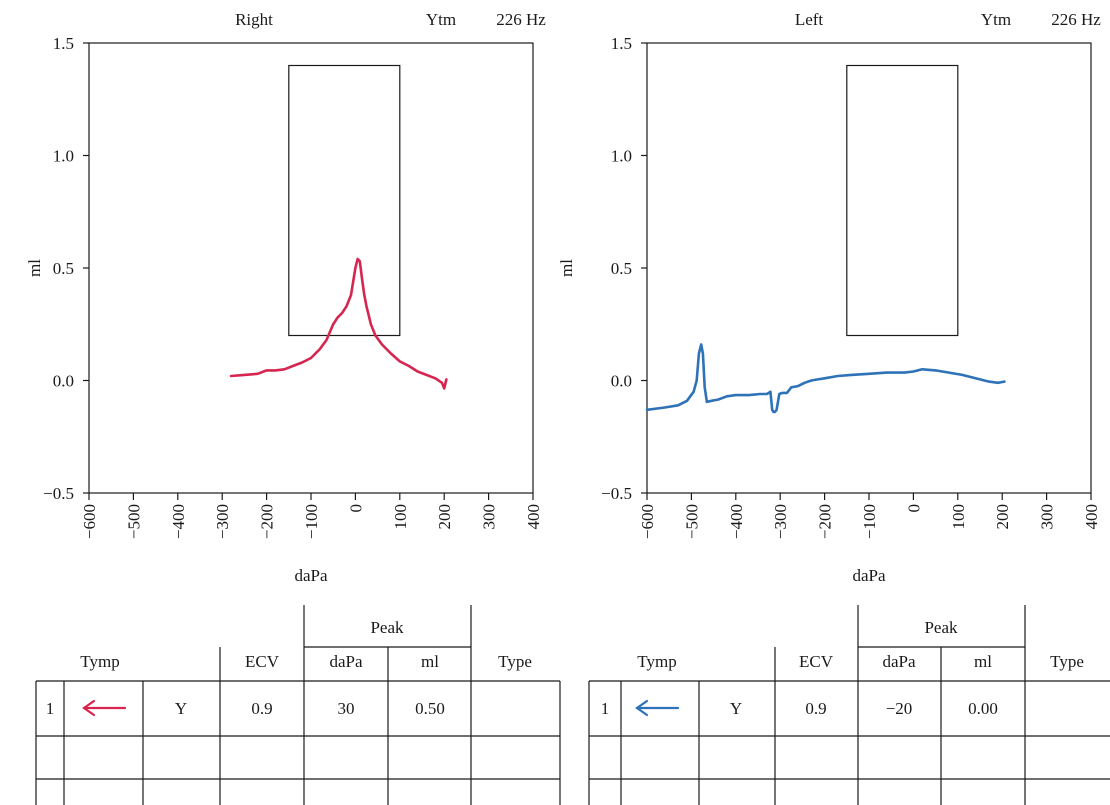 The height and width of the screenshot is (805, 1110). What do you see at coordinates (533, 517) in the screenshot?
I see `chart-right-xtick-label: 400` at bounding box center [533, 517].